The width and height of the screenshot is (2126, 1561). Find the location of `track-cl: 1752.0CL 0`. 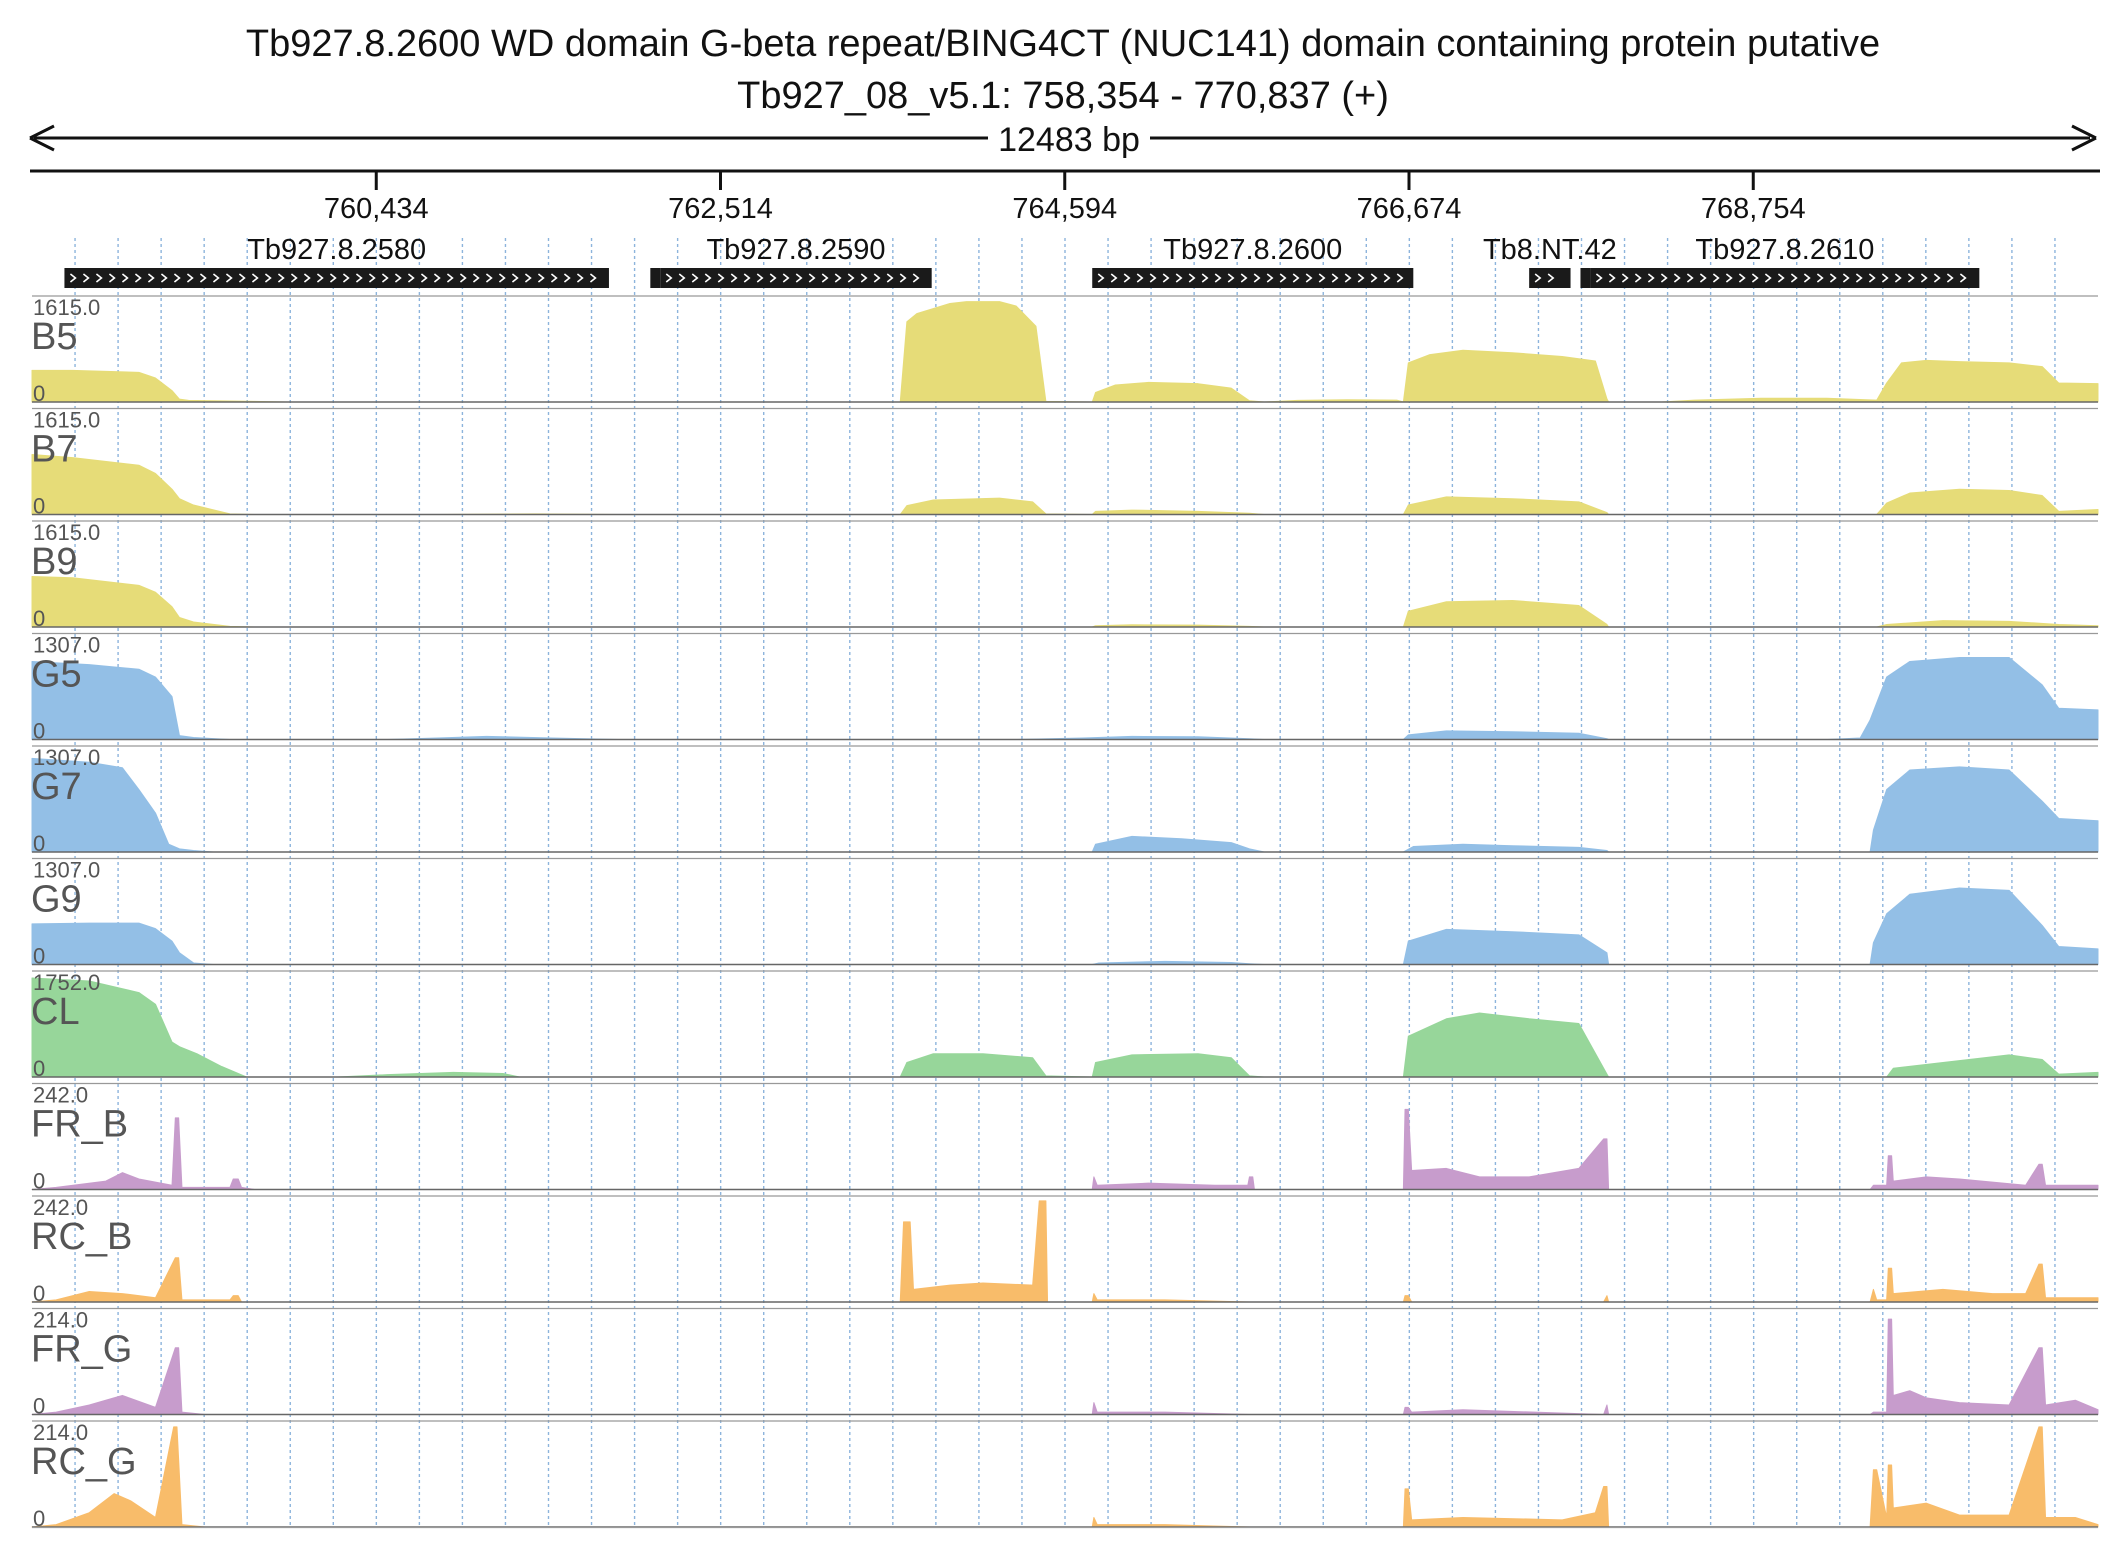

track-cl: 1752.0CL 0 is located at coordinates (1065, 1025).